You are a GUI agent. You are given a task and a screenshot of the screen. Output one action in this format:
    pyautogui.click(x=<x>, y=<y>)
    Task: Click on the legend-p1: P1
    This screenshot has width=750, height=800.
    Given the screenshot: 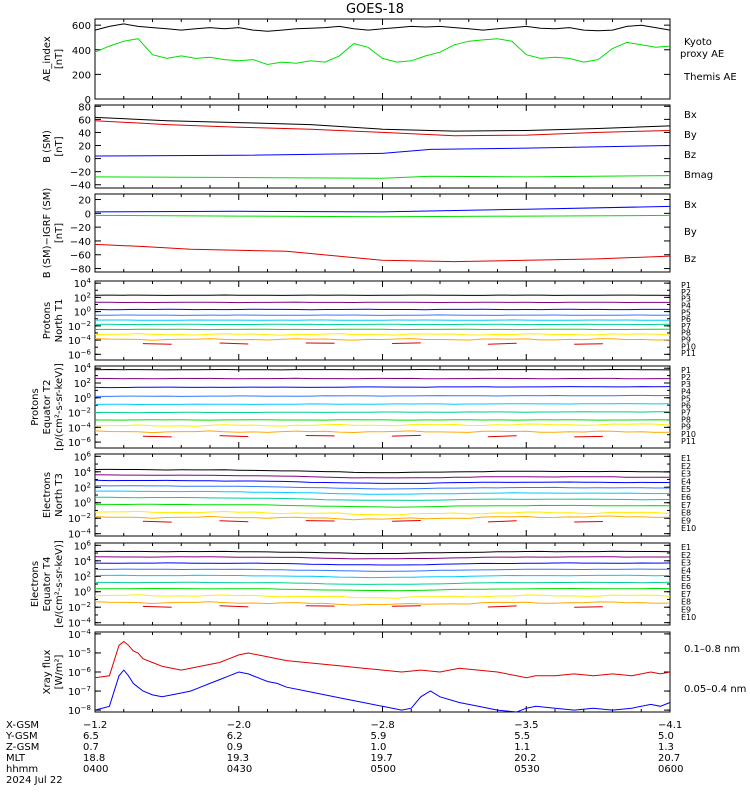 What is the action you would take?
    pyautogui.click(x=686, y=285)
    